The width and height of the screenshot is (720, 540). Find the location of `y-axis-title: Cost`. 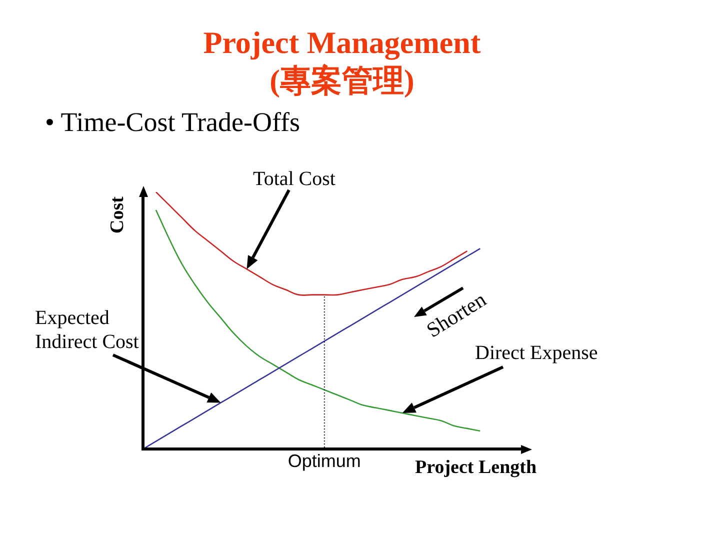

y-axis-title: Cost is located at coordinates (117, 215).